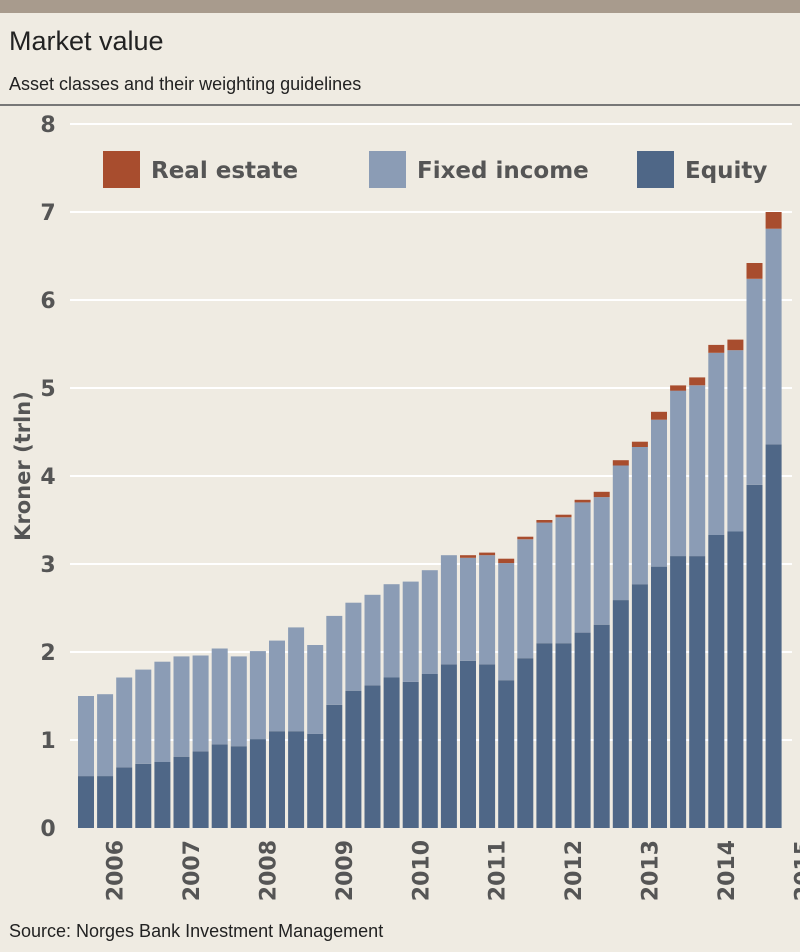 The width and height of the screenshot is (800, 952). I want to click on legend-label: Fixed income, so click(503, 171).